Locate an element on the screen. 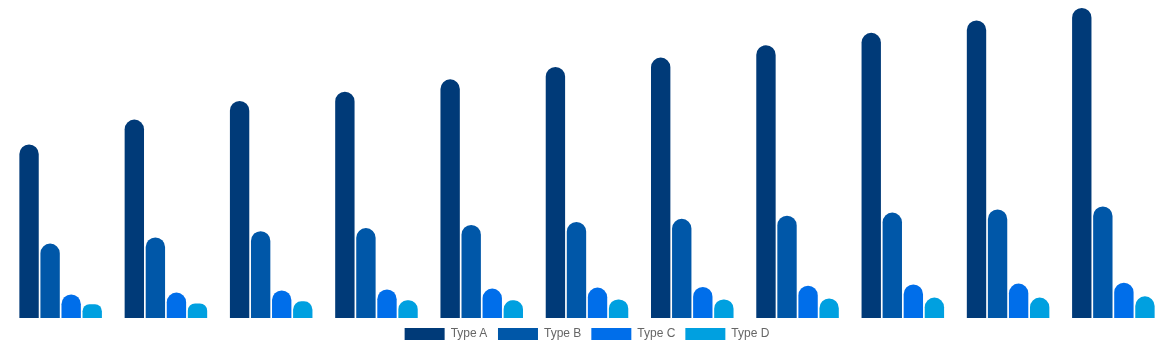 The image size is (1174, 350). legend-label: Type D is located at coordinates (750, 333).